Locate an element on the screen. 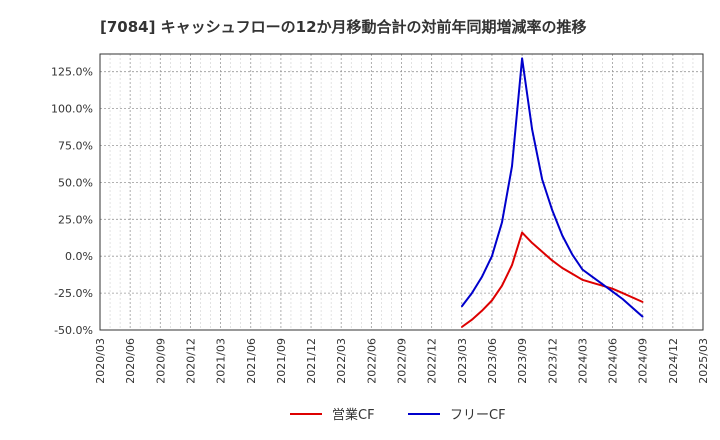 This screenshot has width=720, height=440. x-tick-label: 2020/03 is located at coordinates (100, 361).